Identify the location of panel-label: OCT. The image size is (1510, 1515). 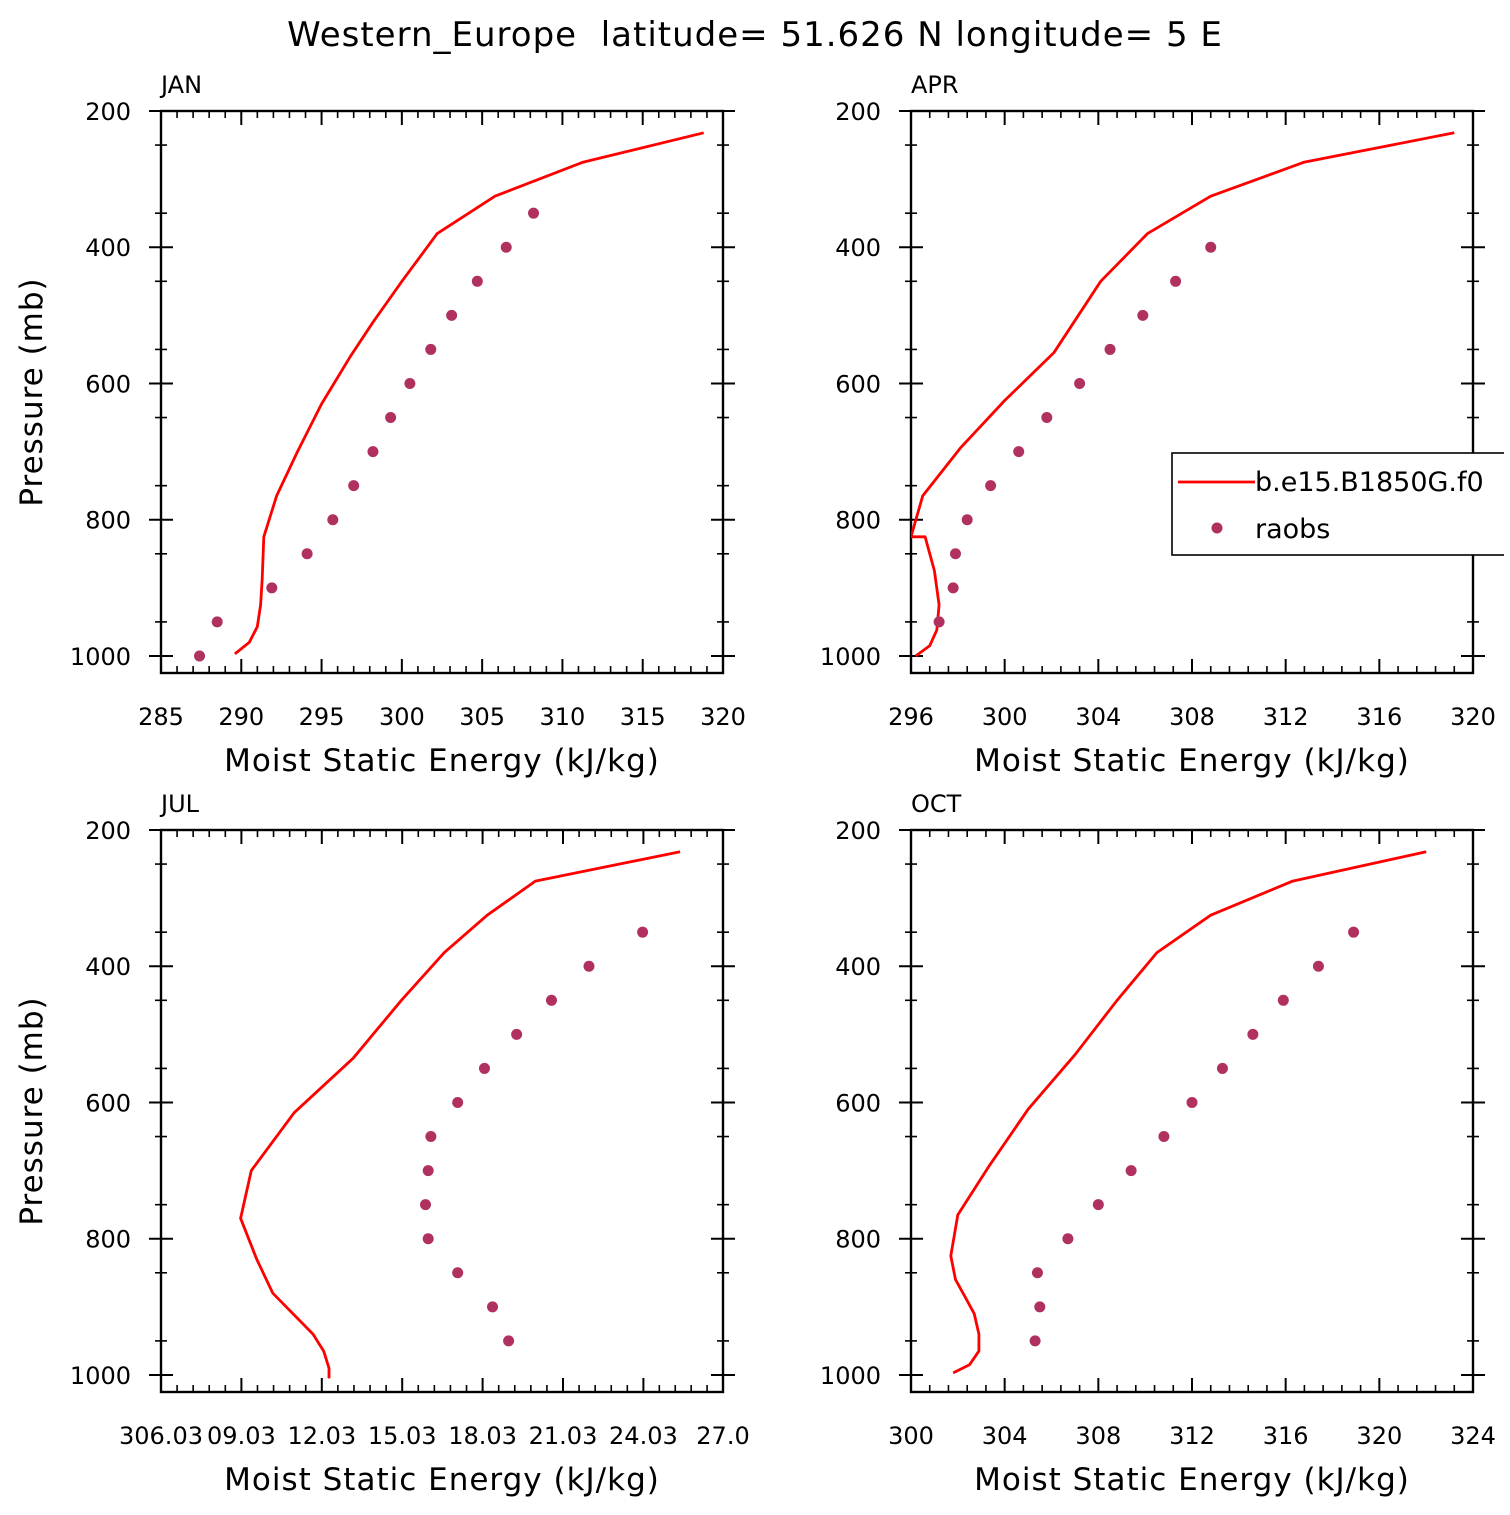
(936, 804).